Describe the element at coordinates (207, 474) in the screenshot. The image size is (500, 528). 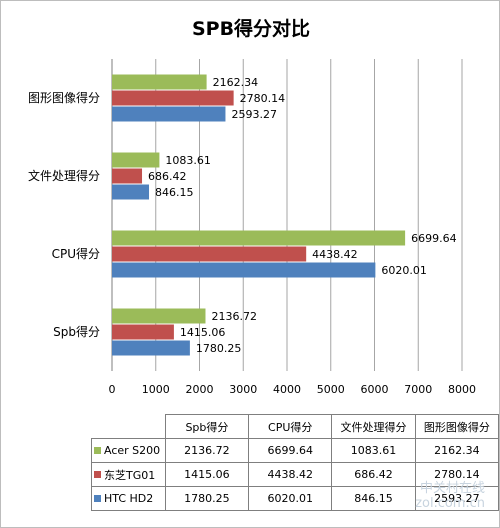
I see `table-cell: 1415.06` at that location.